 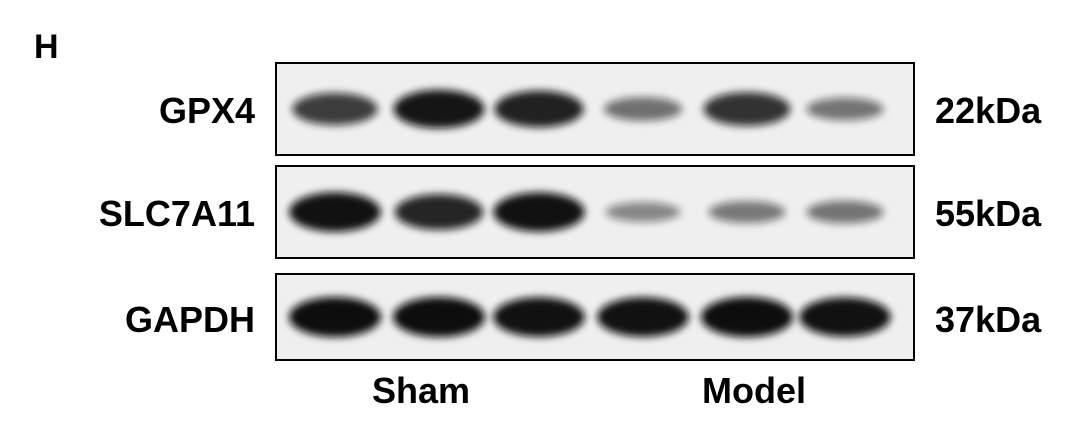 I want to click on blot-strip-slc7a11, so click(x=595, y=212).